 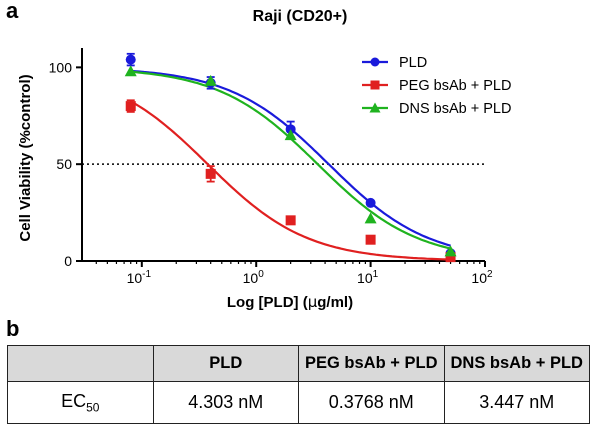 What do you see at coordinates (68, 261) in the screenshot?
I see `y-tick-label: 0` at bounding box center [68, 261].